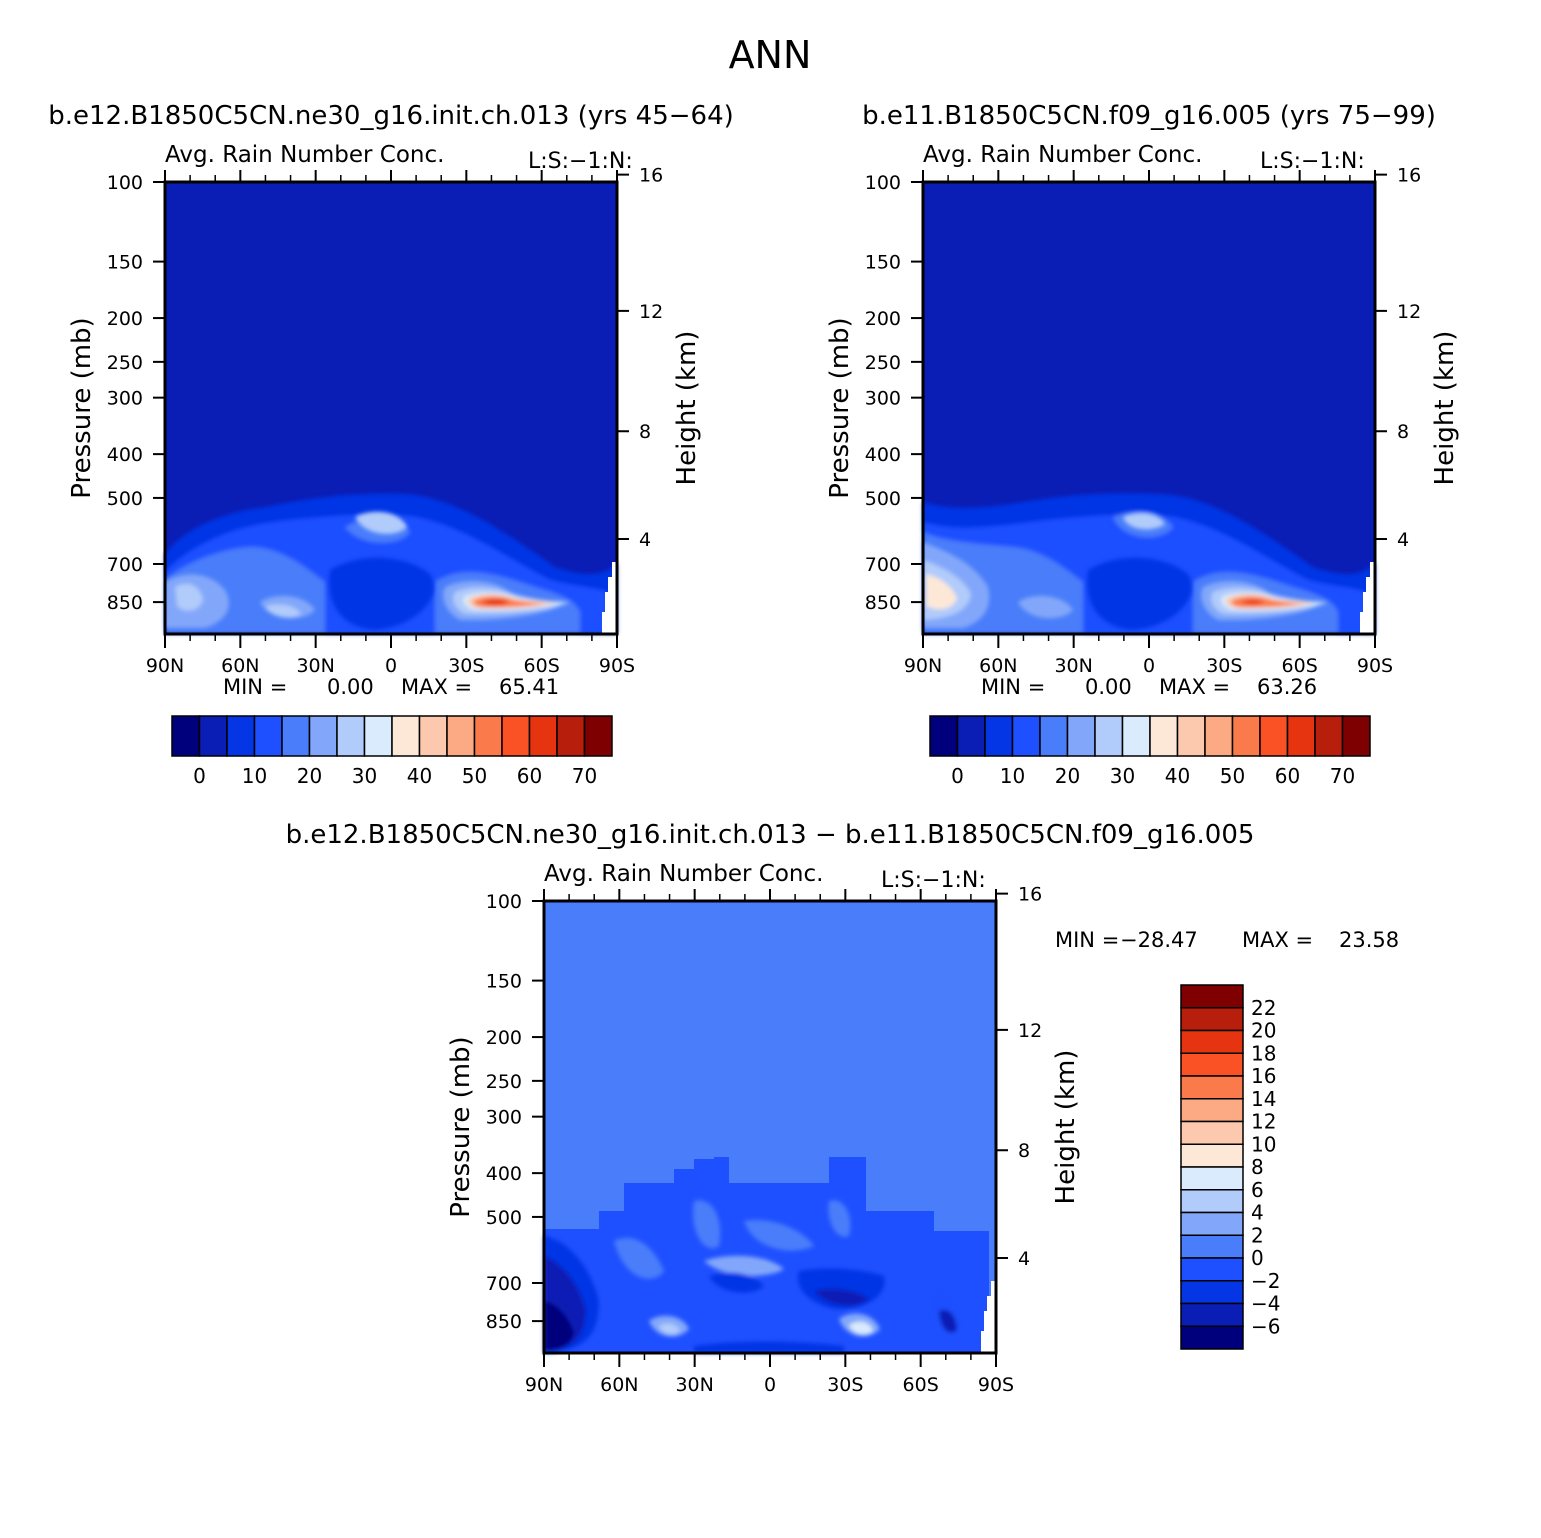 The width and height of the screenshot is (1541, 1538). I want to click on colorbar-label: 50, so click(1232, 776).